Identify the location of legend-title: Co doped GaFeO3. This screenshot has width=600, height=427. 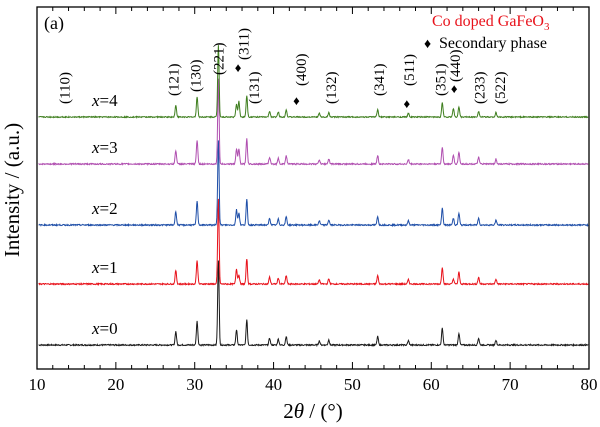
(491, 23).